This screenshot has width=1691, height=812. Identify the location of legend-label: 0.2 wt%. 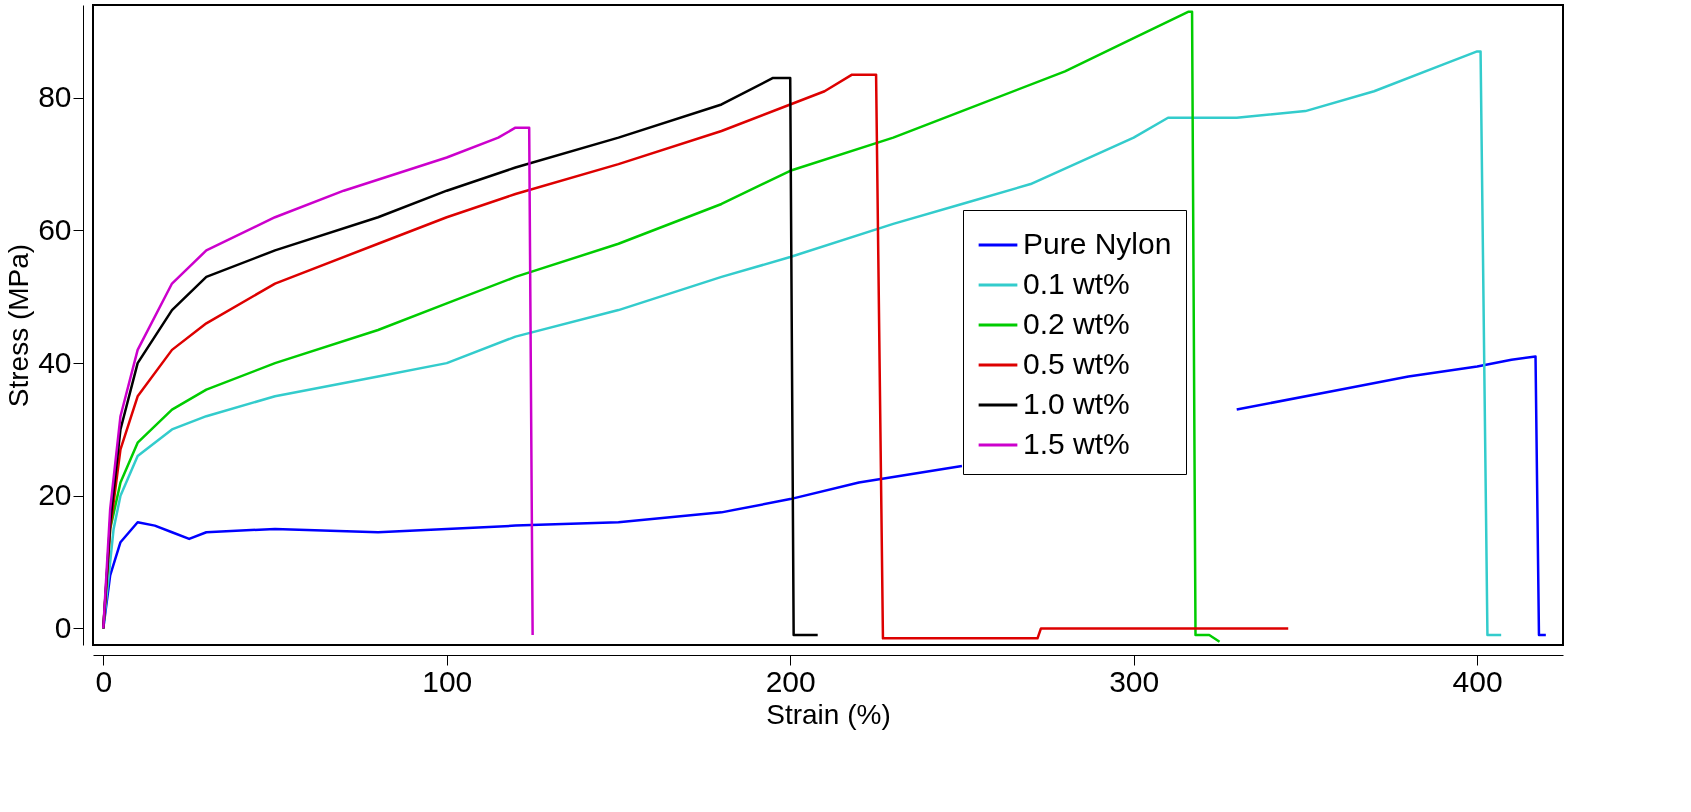
(1076, 323).